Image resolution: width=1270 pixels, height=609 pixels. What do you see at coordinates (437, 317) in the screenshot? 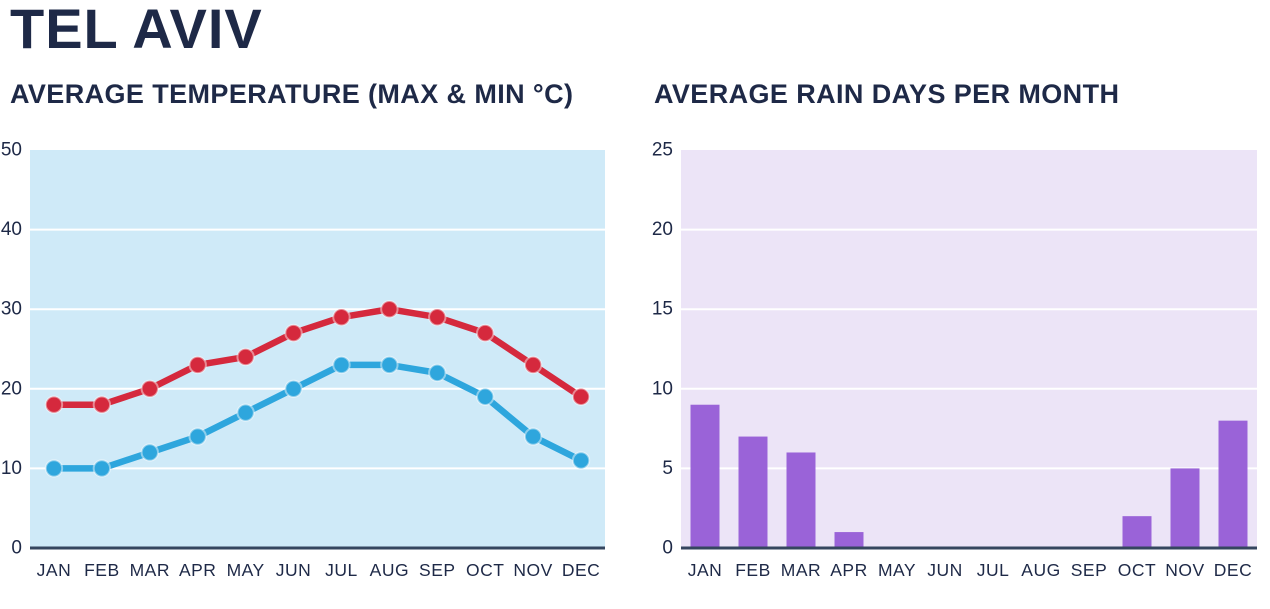
I see `point-max-sep` at bounding box center [437, 317].